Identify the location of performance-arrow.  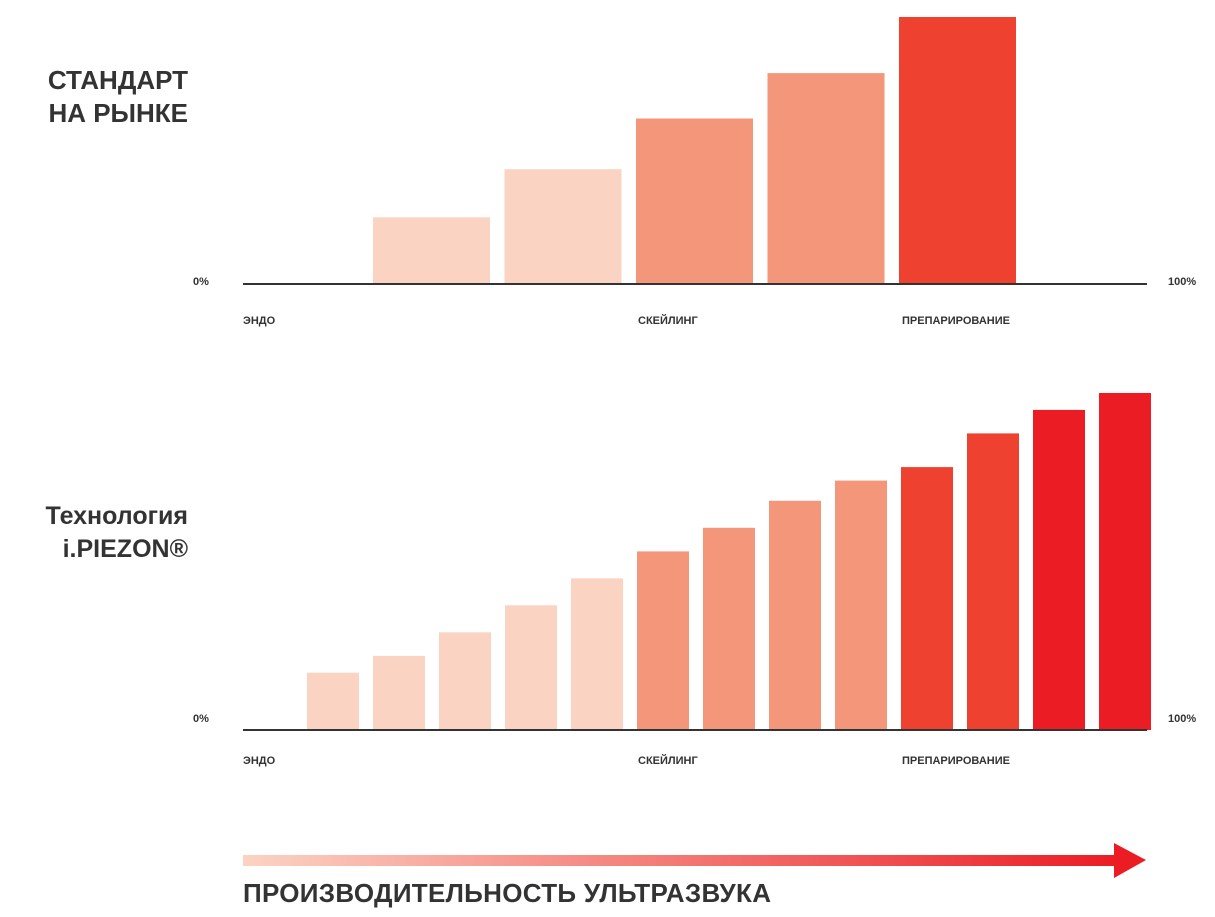
(694, 860).